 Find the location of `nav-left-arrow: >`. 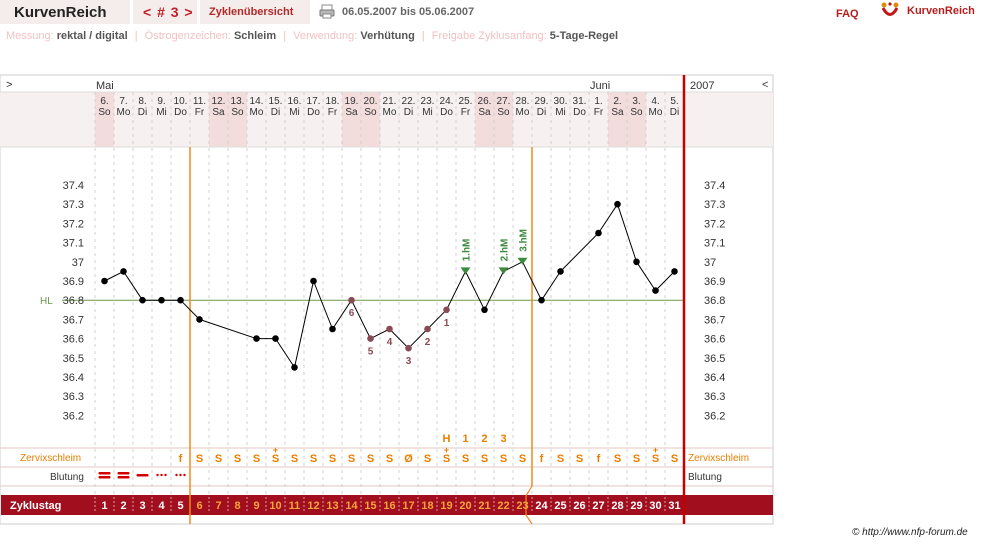

nav-left-arrow: > is located at coordinates (9, 85).